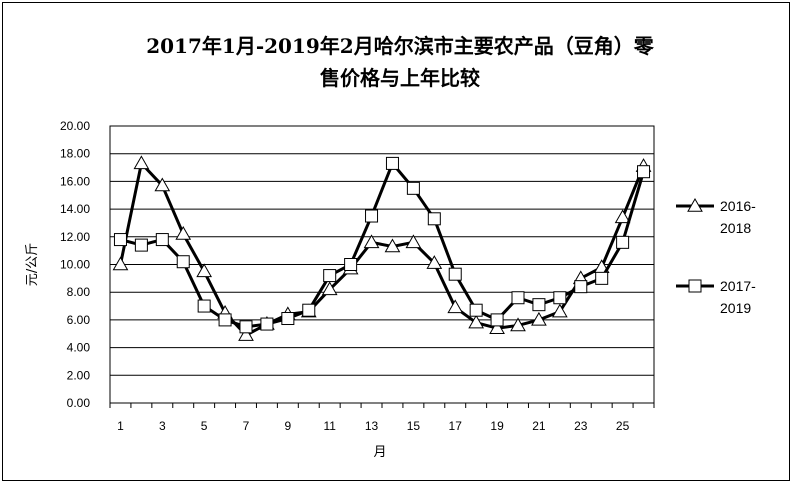  What do you see at coordinates (400, 46) in the screenshot?
I see `chart-title-line-1: 2017年1月-2019年2月哈尔滨市主要农产品（豆角）零` at bounding box center [400, 46].